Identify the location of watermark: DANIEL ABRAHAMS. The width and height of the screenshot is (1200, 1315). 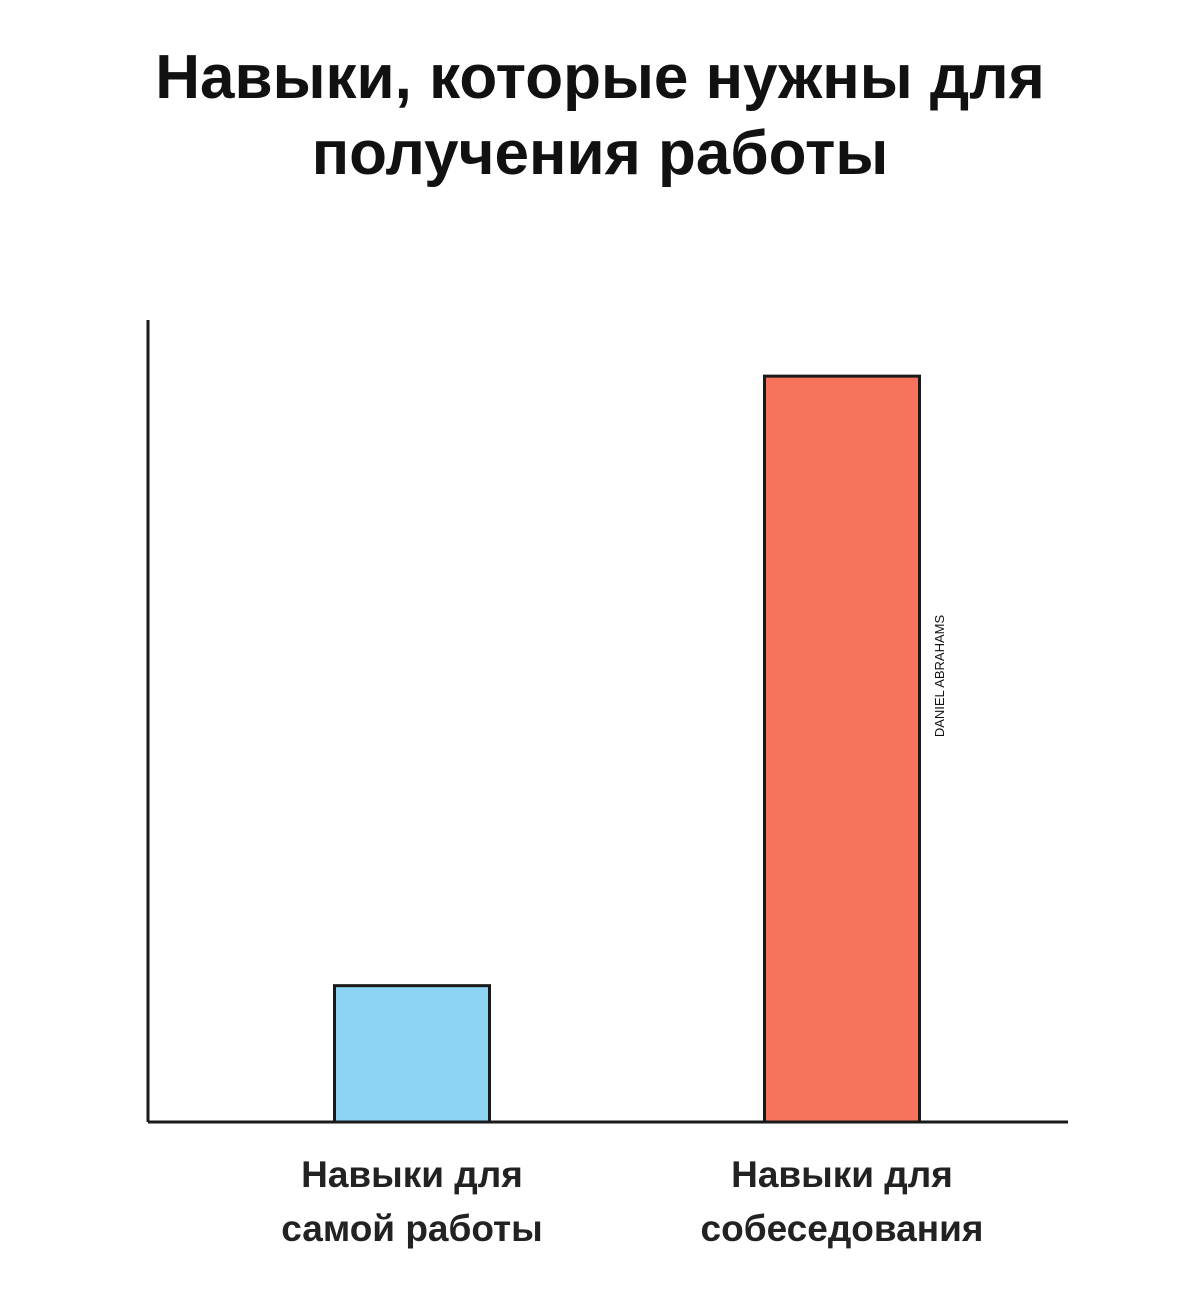
(939, 676).